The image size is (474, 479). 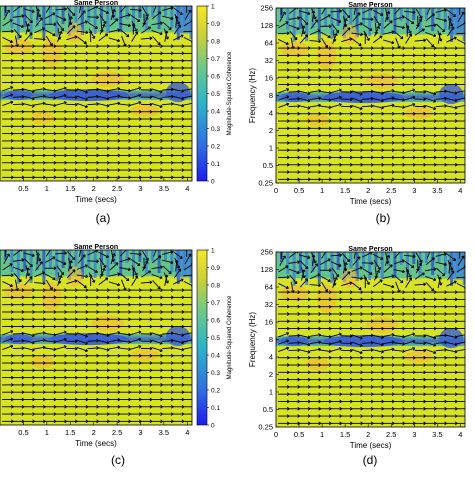 What do you see at coordinates (271, 392) in the screenshot?
I see `y-tick-label: 1` at bounding box center [271, 392].